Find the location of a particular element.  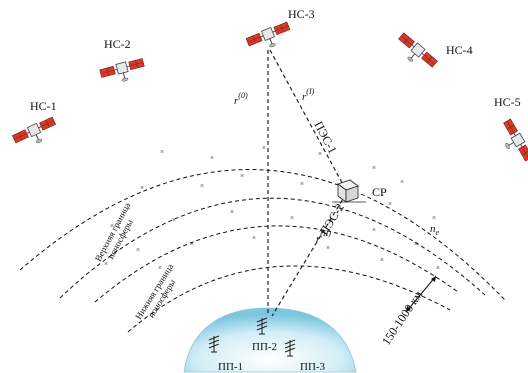

range-r2-label: r(II) is located at coordinates (323, 237).